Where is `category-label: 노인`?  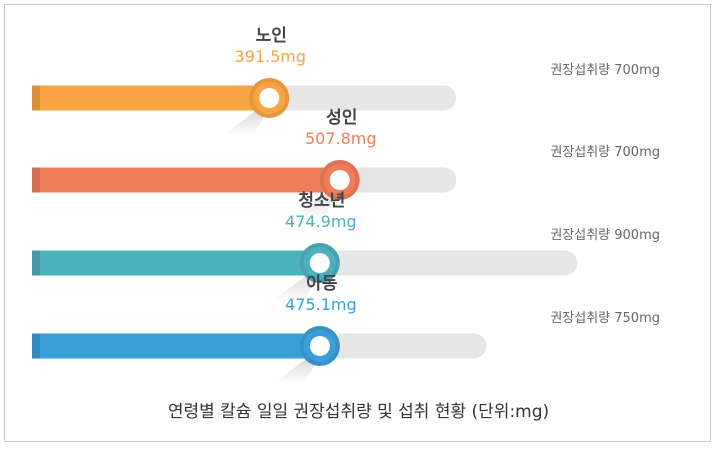 category-label: 노인 is located at coordinates (271, 36).